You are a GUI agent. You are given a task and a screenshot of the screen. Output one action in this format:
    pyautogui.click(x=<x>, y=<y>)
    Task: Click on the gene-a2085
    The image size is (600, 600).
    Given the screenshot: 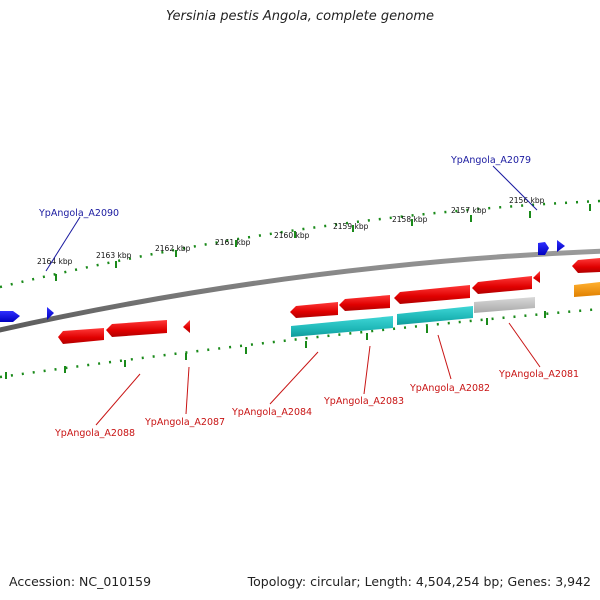 What is the action you would take?
    pyautogui.click(x=314, y=310)
    